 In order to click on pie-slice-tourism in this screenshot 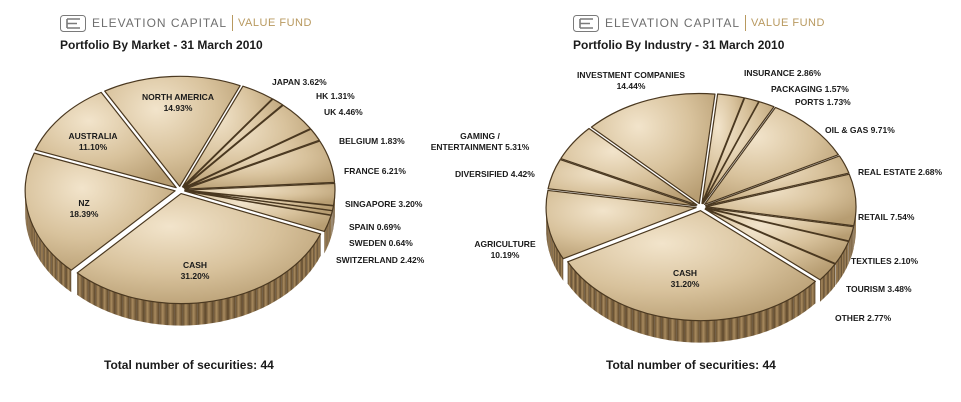, I will do `click(777, 236)`.